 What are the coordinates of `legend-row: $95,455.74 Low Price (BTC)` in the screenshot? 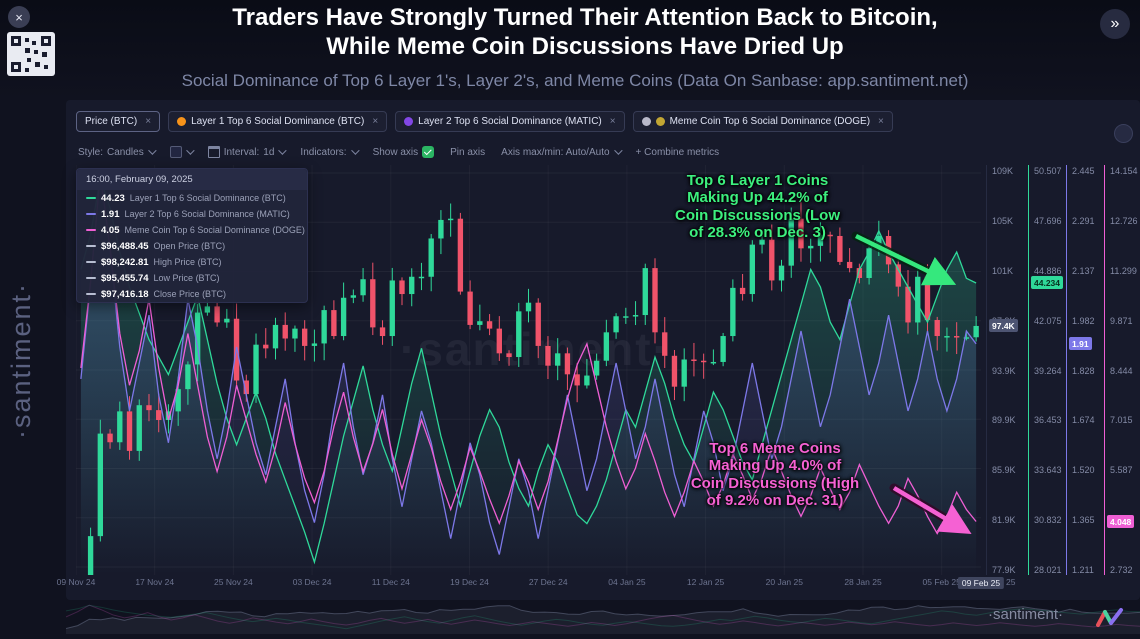 It's located at (192, 278).